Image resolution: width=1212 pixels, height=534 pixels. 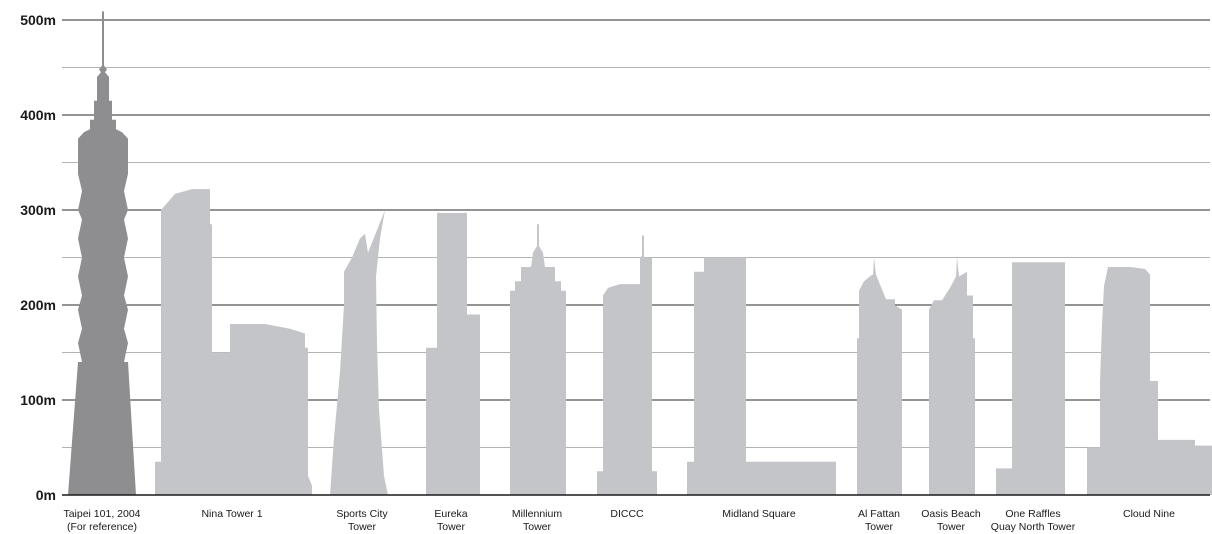 I want to click on y-axis-tick-labels: 0m 100m 200m 300m 400m 500m, so click(x=38, y=257).